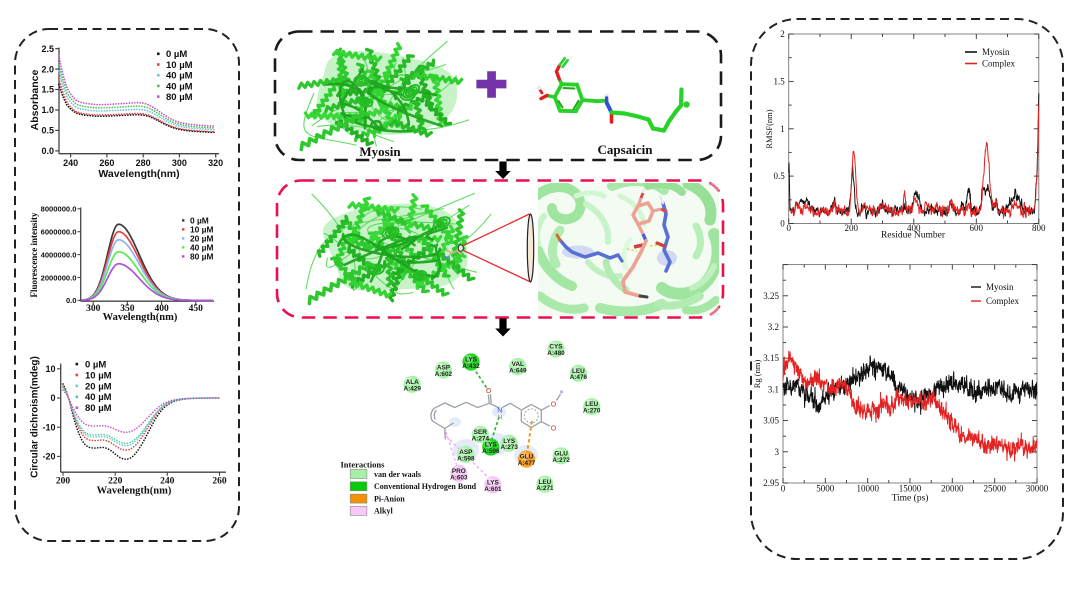 Image resolution: width=1080 pixels, height=595 pixels. What do you see at coordinates (518, 371) in the screenshot?
I see `svg-text: A:649` at bounding box center [518, 371].